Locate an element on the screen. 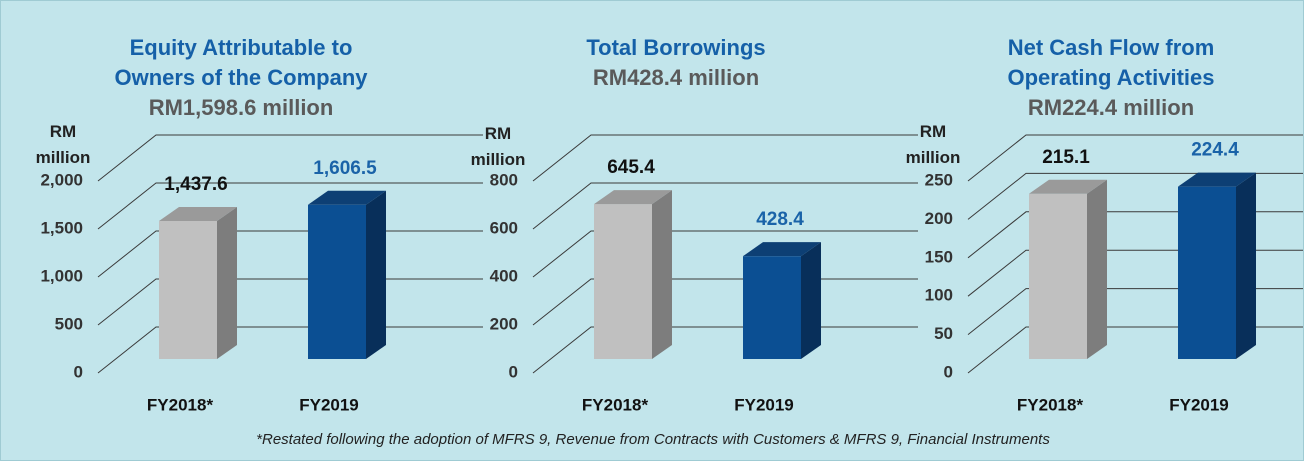 Image resolution: width=1304 pixels, height=461 pixels. y-tick-label: 1,500 is located at coordinates (61, 227).